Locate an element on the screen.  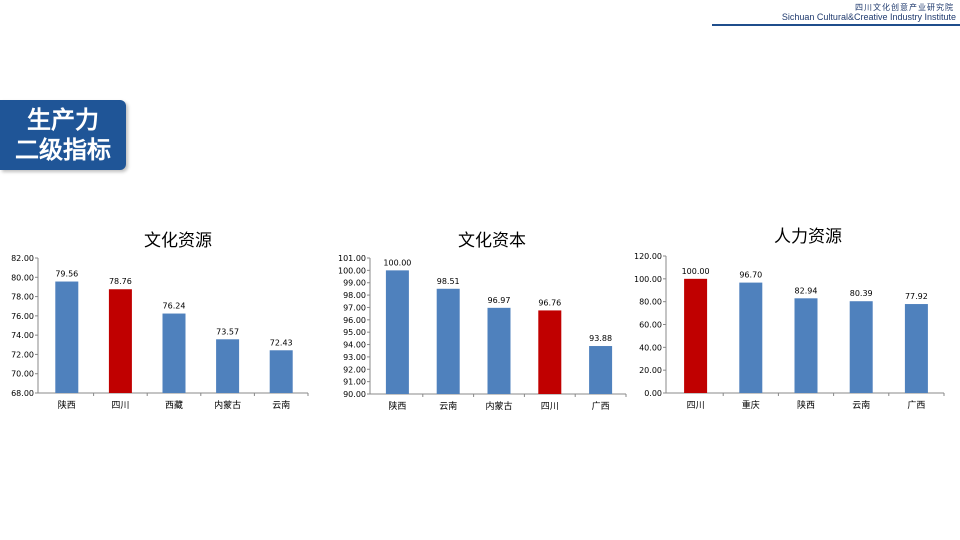
y-tick-label: 120.00 is located at coordinates (648, 256).